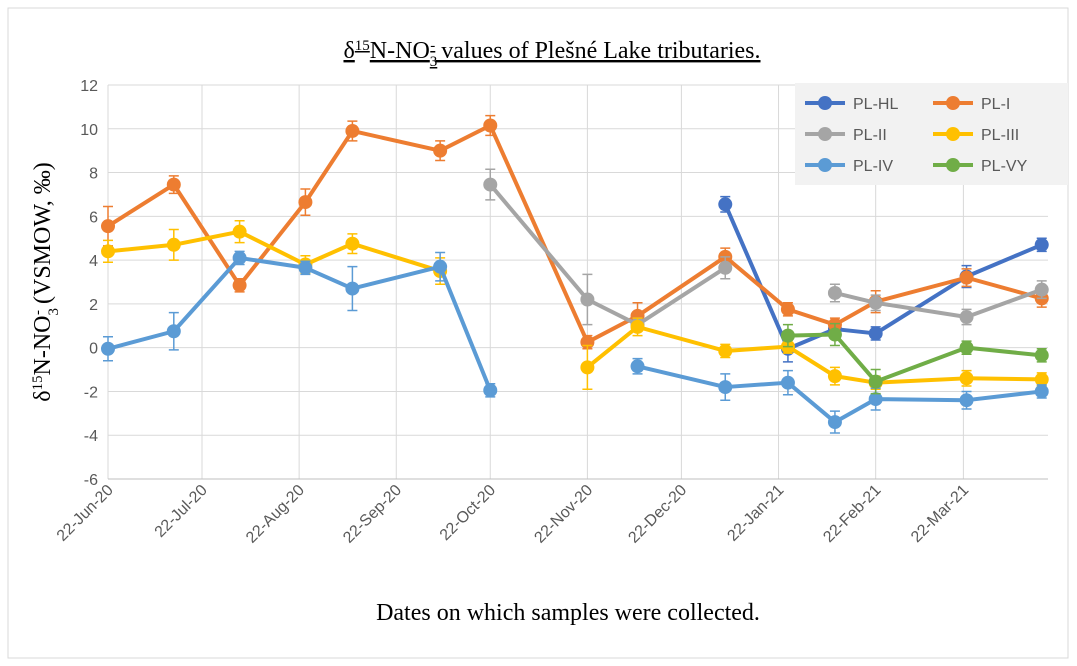 The width and height of the screenshot is (1077, 666). I want to click on title-part: N-NO, so click(400, 51).